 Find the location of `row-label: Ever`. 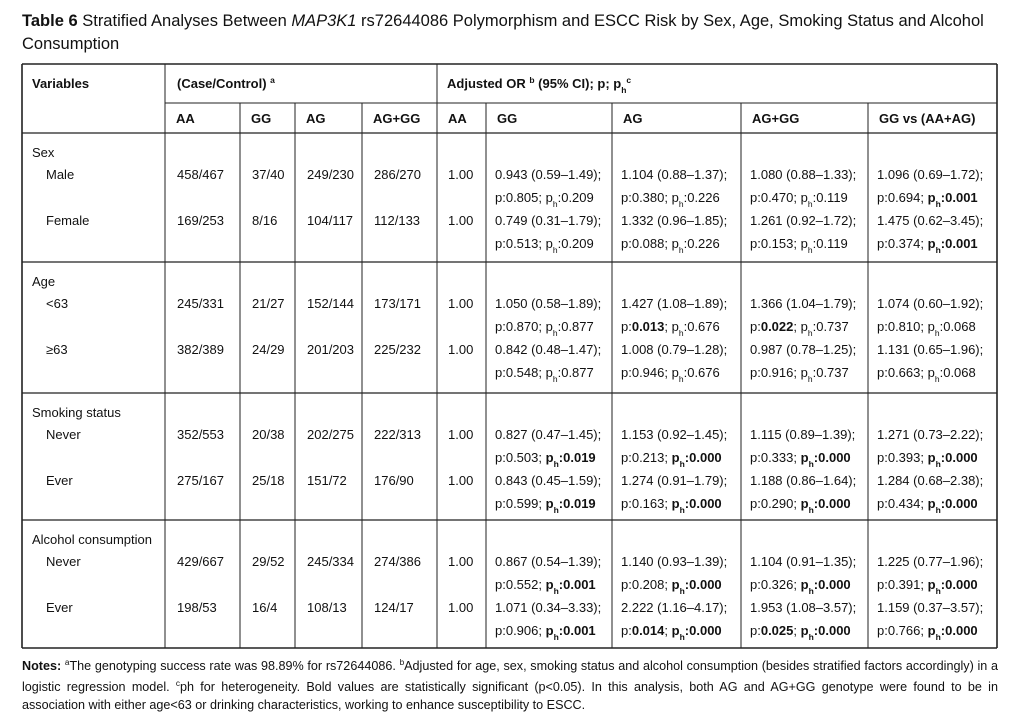

row-label: Ever is located at coordinates (59, 480).